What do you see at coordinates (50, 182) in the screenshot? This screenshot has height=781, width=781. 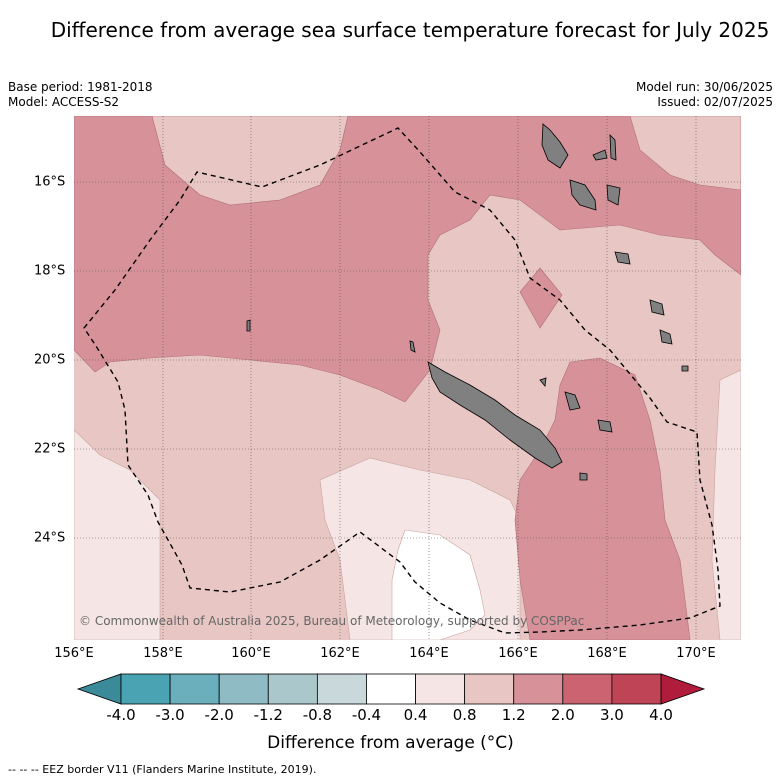 I see `lat-tick-label: 16°S` at bounding box center [50, 182].